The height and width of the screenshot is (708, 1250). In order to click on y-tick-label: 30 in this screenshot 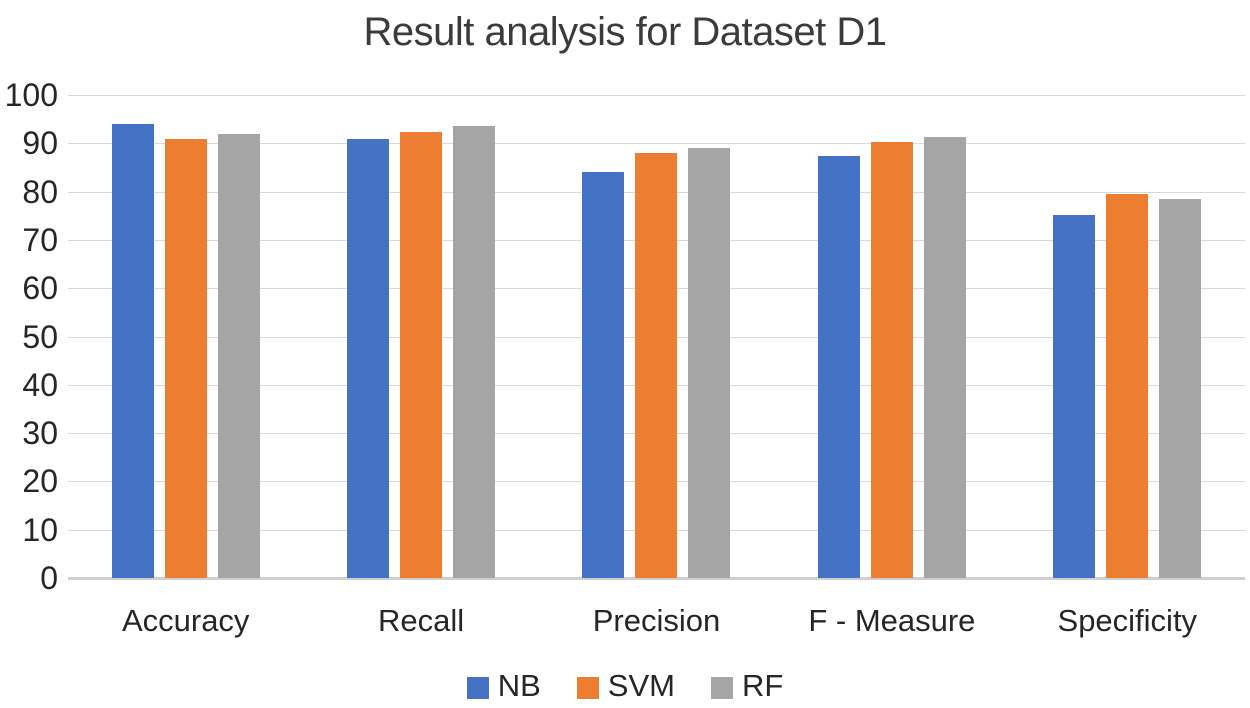, I will do `click(40, 433)`.